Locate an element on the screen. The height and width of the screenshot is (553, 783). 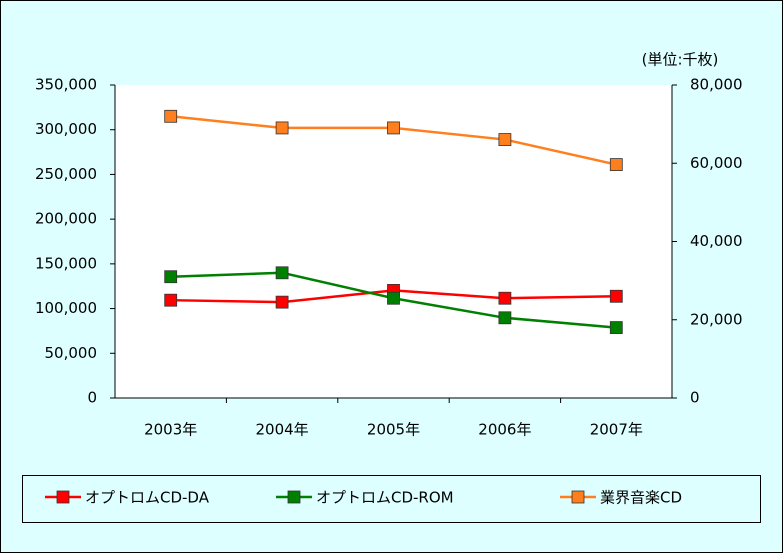
y2-tick-label: 20,000 is located at coordinates (716, 319).